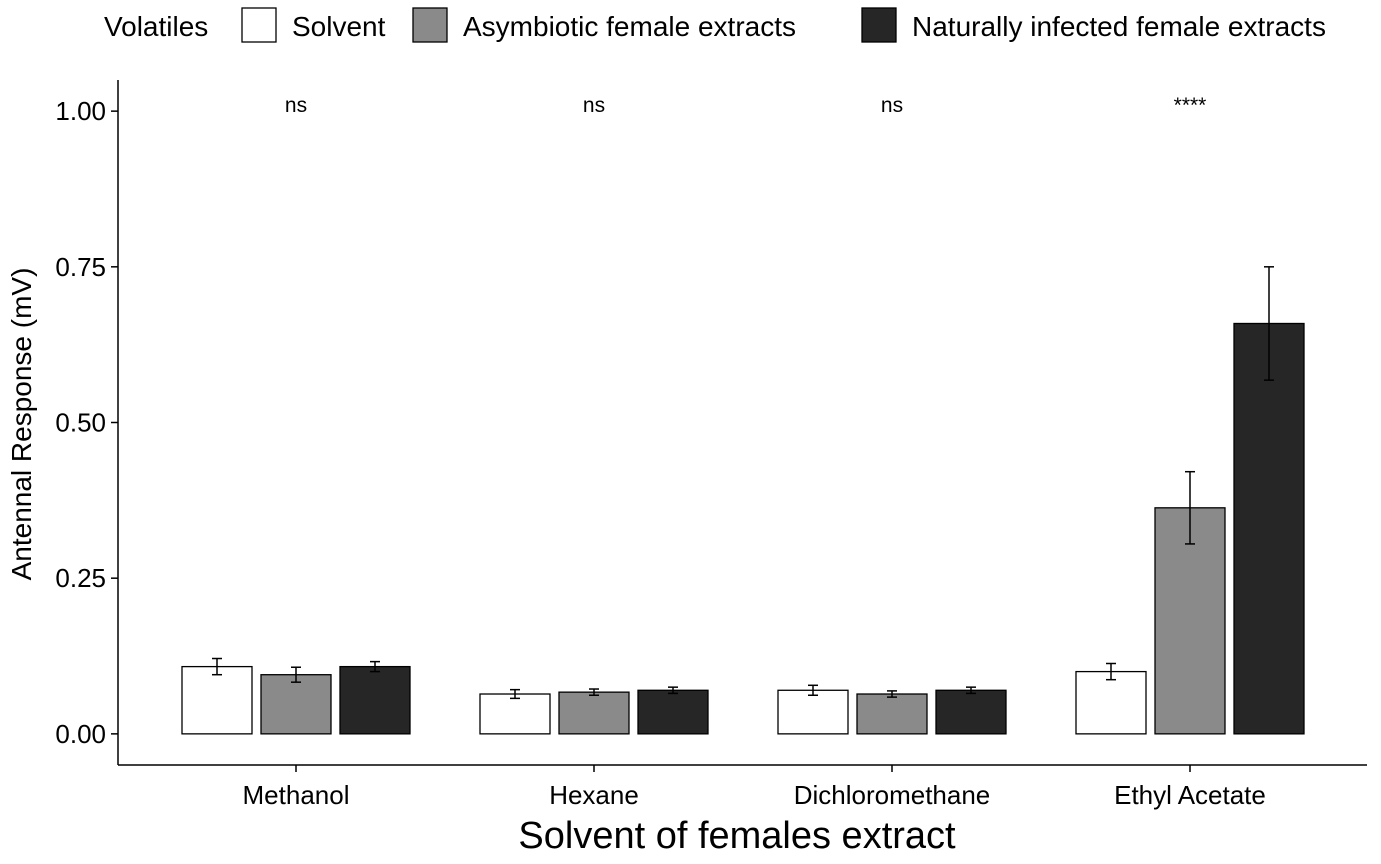  Describe the element at coordinates (80, 734) in the screenshot. I see `y-tick-label: 0.00` at that location.